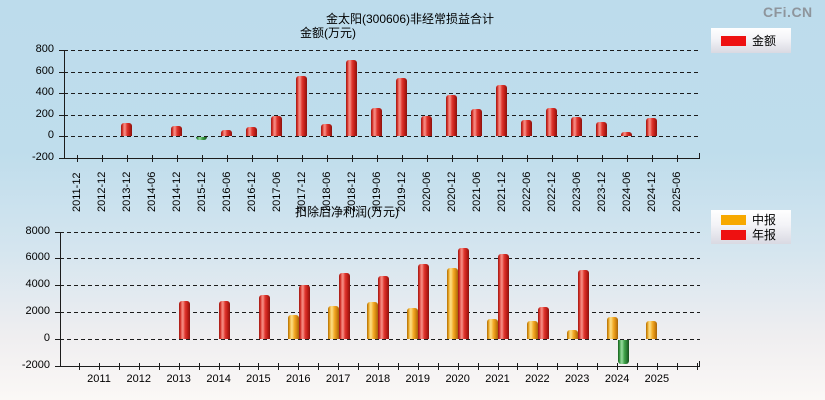 The height and width of the screenshot is (400, 825). Describe the element at coordinates (44, 92) in the screenshot. I see `y-axis-label: 400` at that location.